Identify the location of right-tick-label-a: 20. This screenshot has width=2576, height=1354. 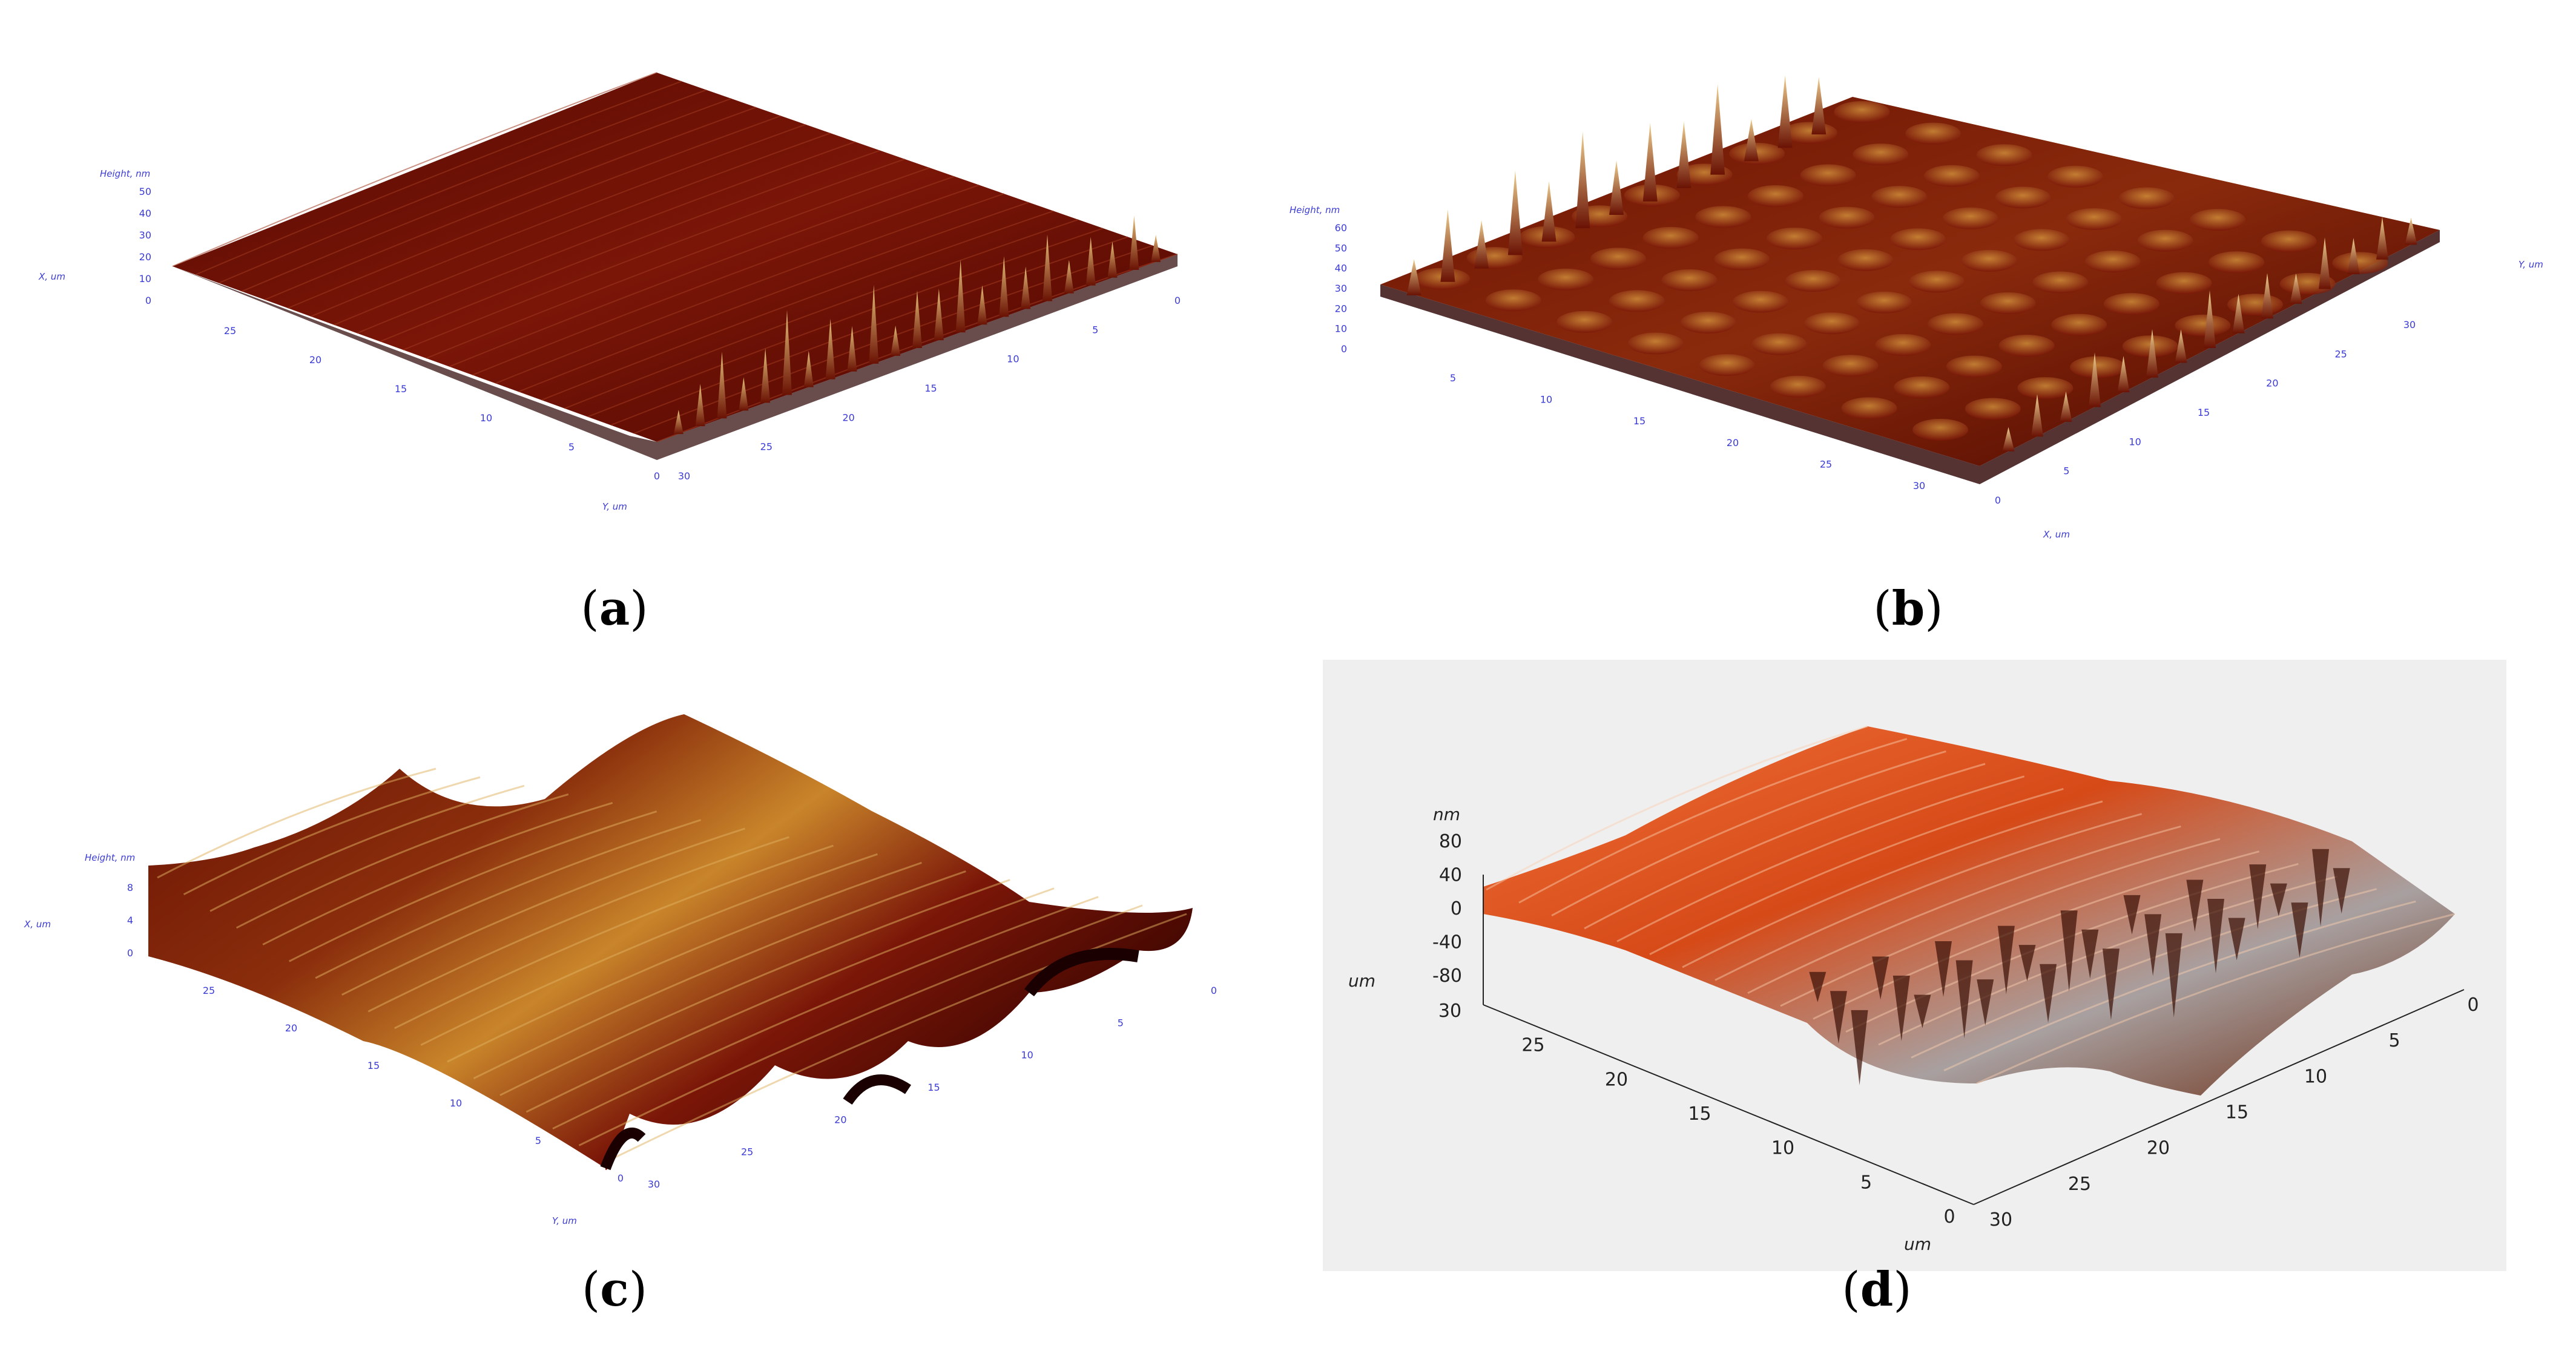
(848, 417).